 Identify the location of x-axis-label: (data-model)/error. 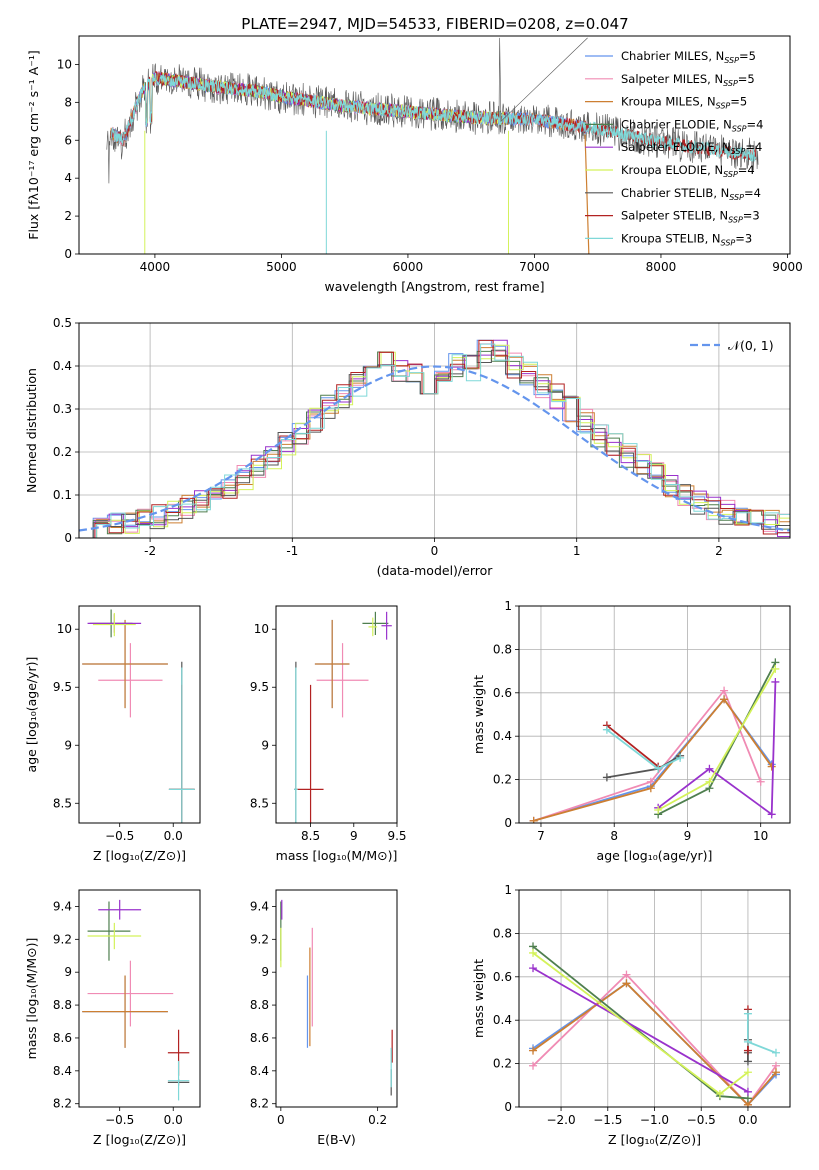
(435, 570).